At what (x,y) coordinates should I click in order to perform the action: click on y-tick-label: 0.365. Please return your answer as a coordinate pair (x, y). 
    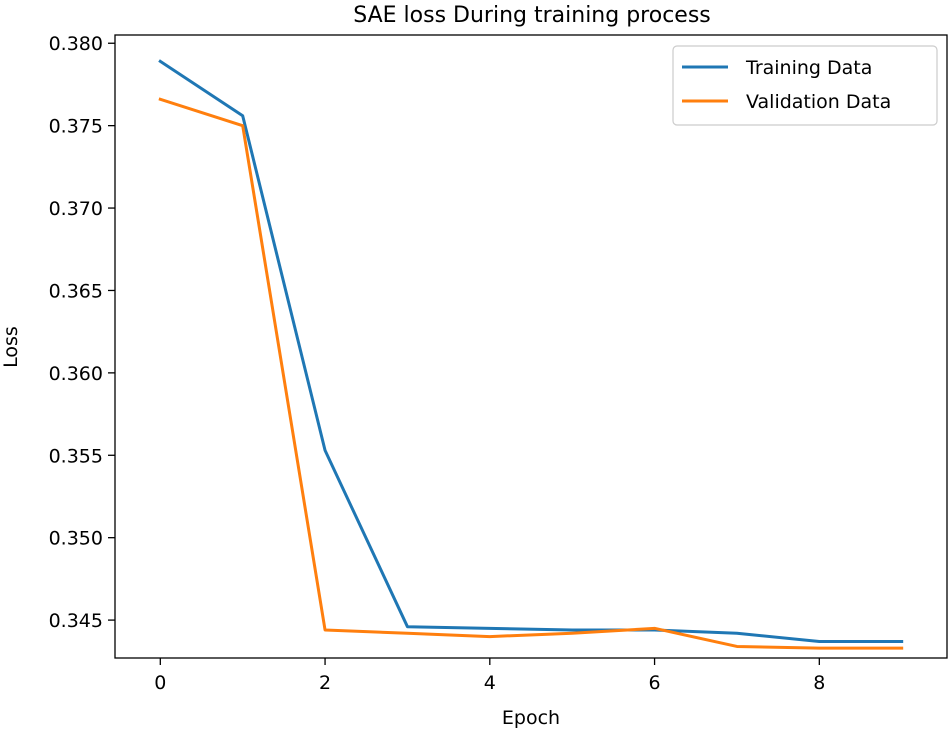
    Looking at the image, I should click on (76, 291).